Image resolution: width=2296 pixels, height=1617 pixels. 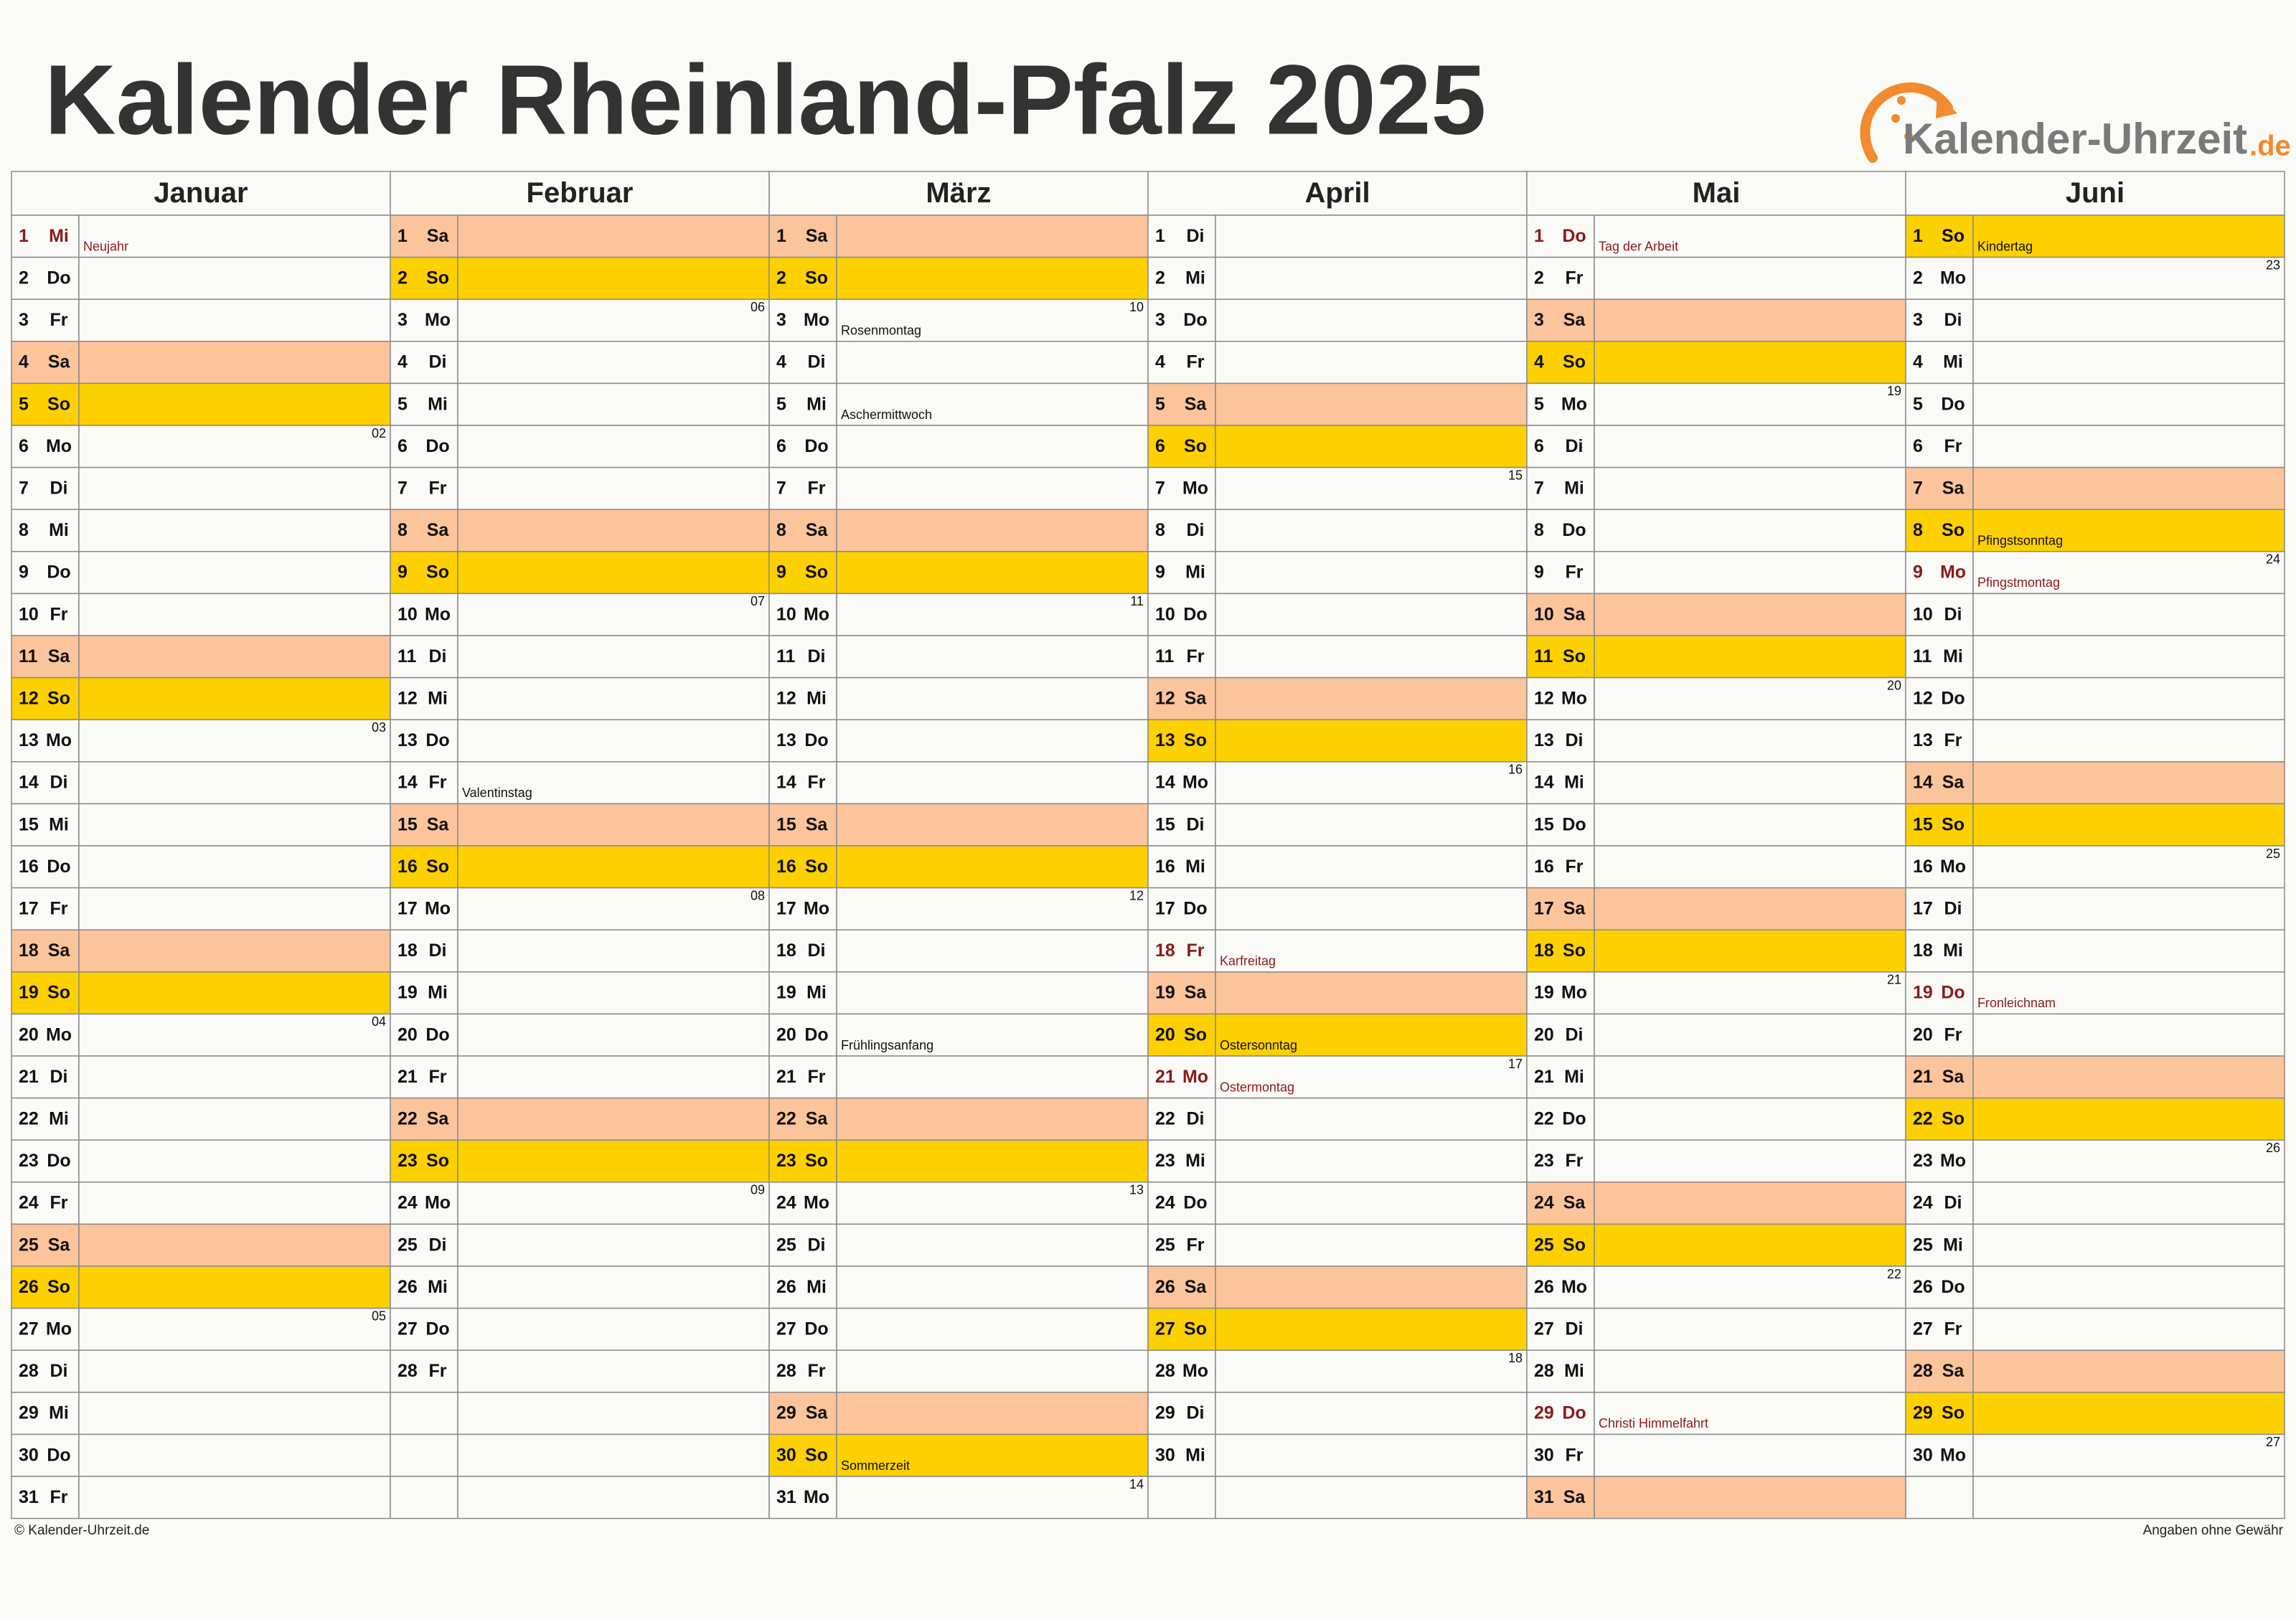 What do you see at coordinates (1717, 193) in the screenshot?
I see `month-name: Mai` at bounding box center [1717, 193].